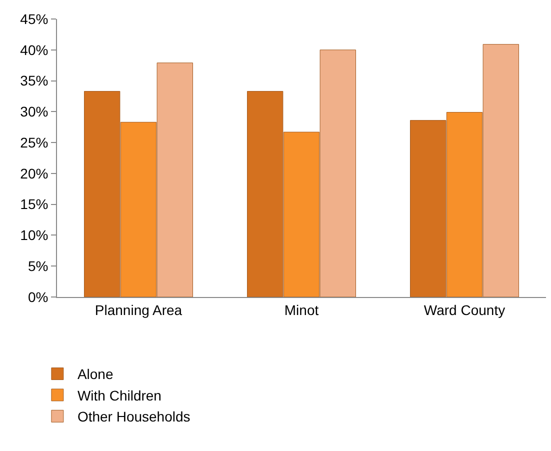  Describe the element at coordinates (465, 310) in the screenshot. I see `x-tick-label: Ward County` at that location.